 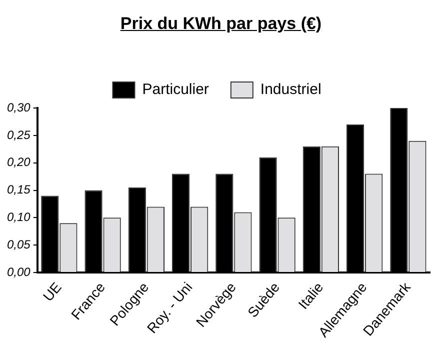 I want to click on x-tick-label: UE, so click(x=52, y=291).